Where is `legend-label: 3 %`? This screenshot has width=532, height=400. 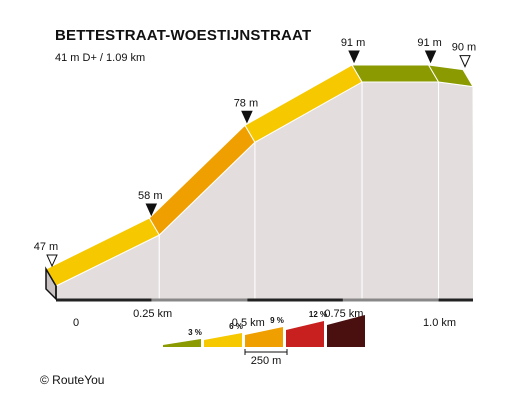 legend-label: 3 % is located at coordinates (195, 332).